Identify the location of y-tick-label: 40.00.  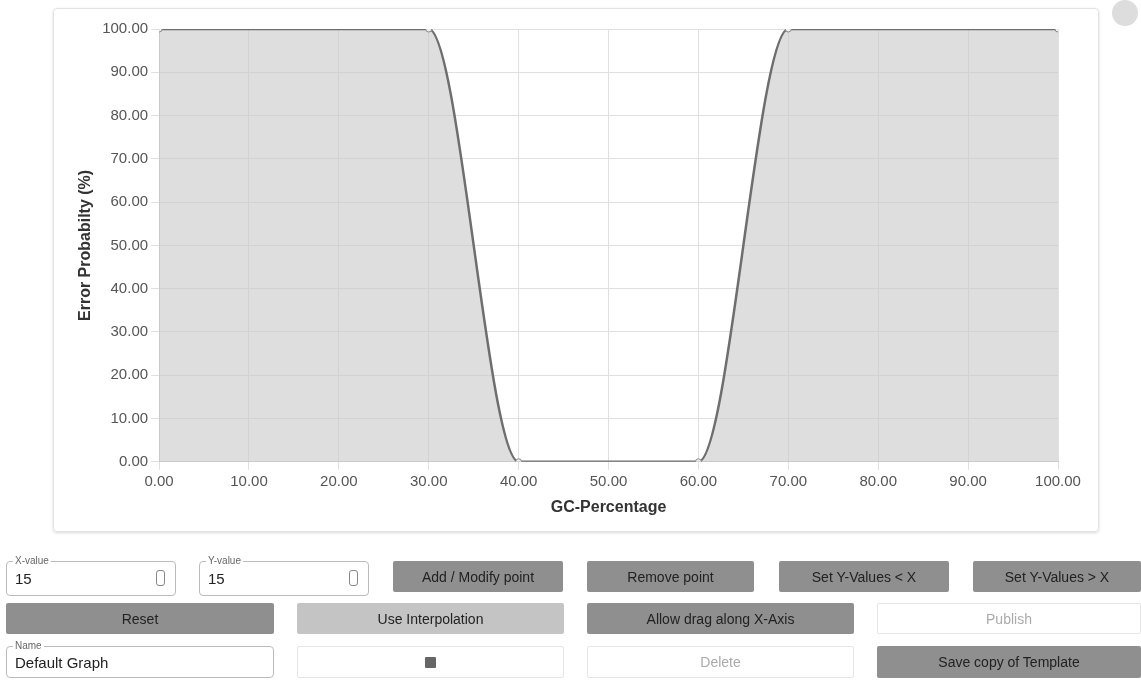
(129, 287).